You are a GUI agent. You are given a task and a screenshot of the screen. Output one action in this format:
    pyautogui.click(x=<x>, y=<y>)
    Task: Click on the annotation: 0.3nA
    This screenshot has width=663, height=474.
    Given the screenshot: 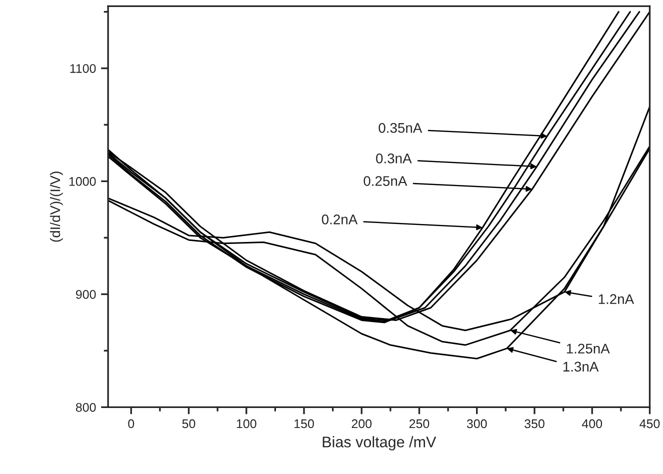 What is the action you would take?
    pyautogui.click(x=394, y=159)
    